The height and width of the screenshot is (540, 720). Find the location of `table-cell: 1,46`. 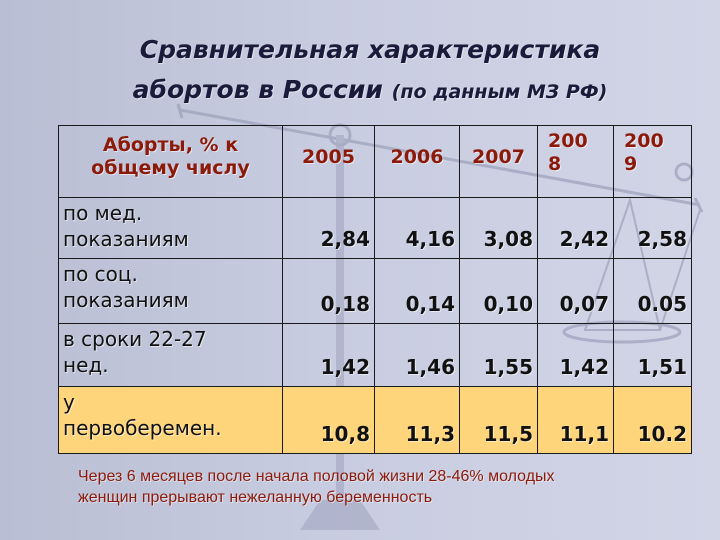

table-cell: 1,46 is located at coordinates (417, 355).